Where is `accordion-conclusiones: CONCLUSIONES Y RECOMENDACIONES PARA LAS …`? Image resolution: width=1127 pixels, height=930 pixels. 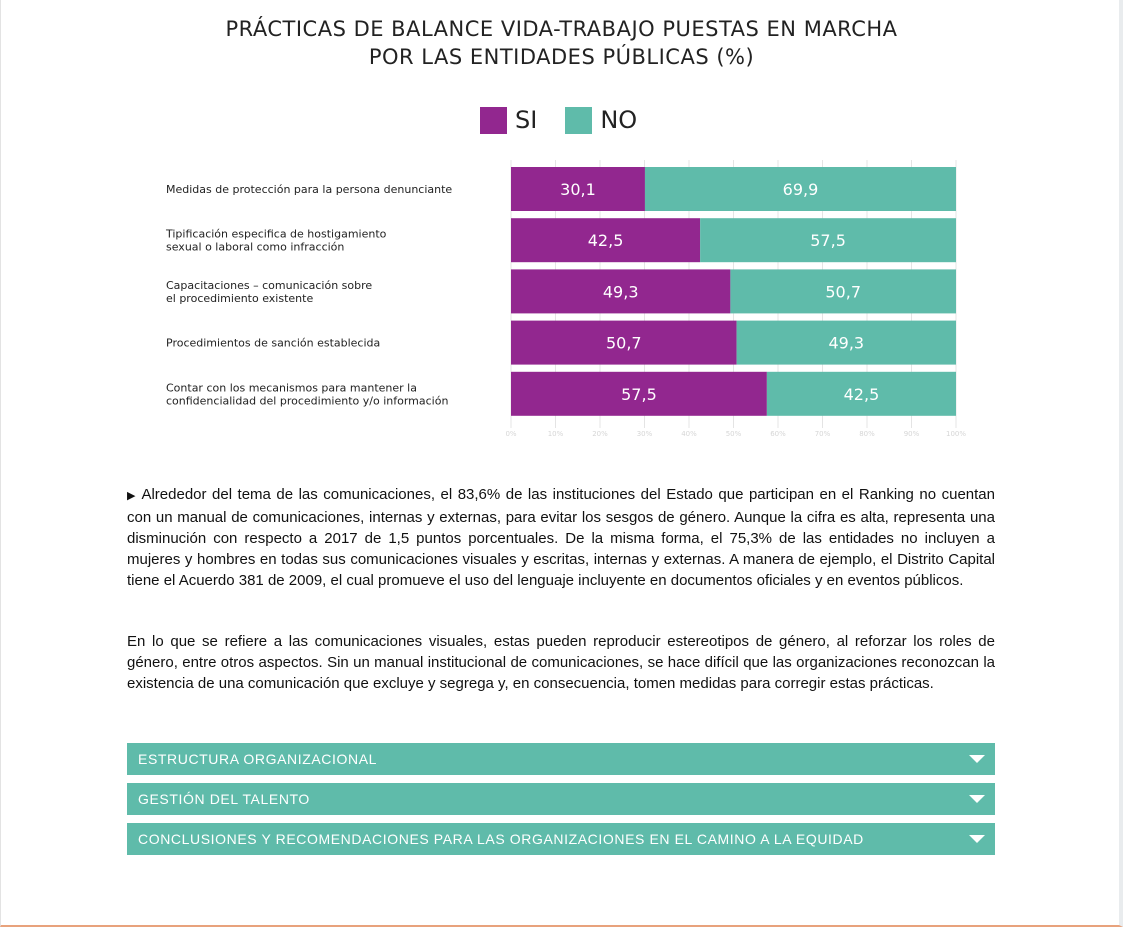
accordion-conclusiones: CONCLUSIONES Y RECOMENDACIONES PARA LAS … is located at coordinates (561, 839).